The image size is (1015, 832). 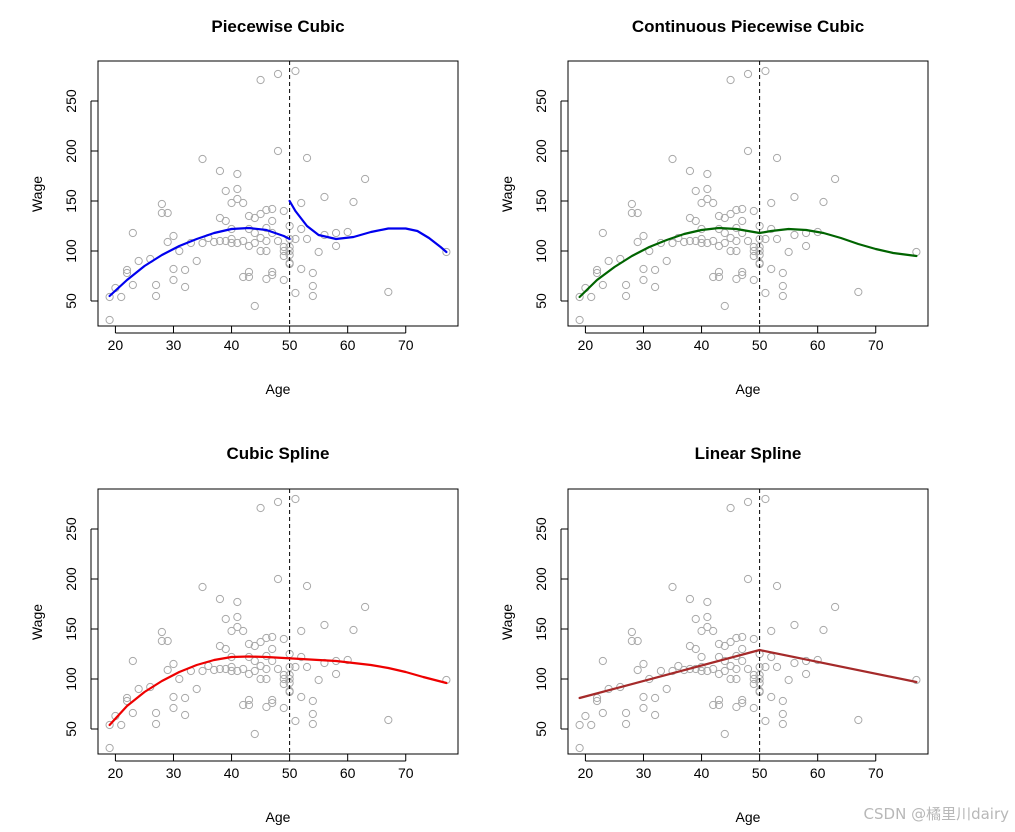 What do you see at coordinates (232, 345) in the screenshot?
I see `x-tick-label: 40` at bounding box center [232, 345].